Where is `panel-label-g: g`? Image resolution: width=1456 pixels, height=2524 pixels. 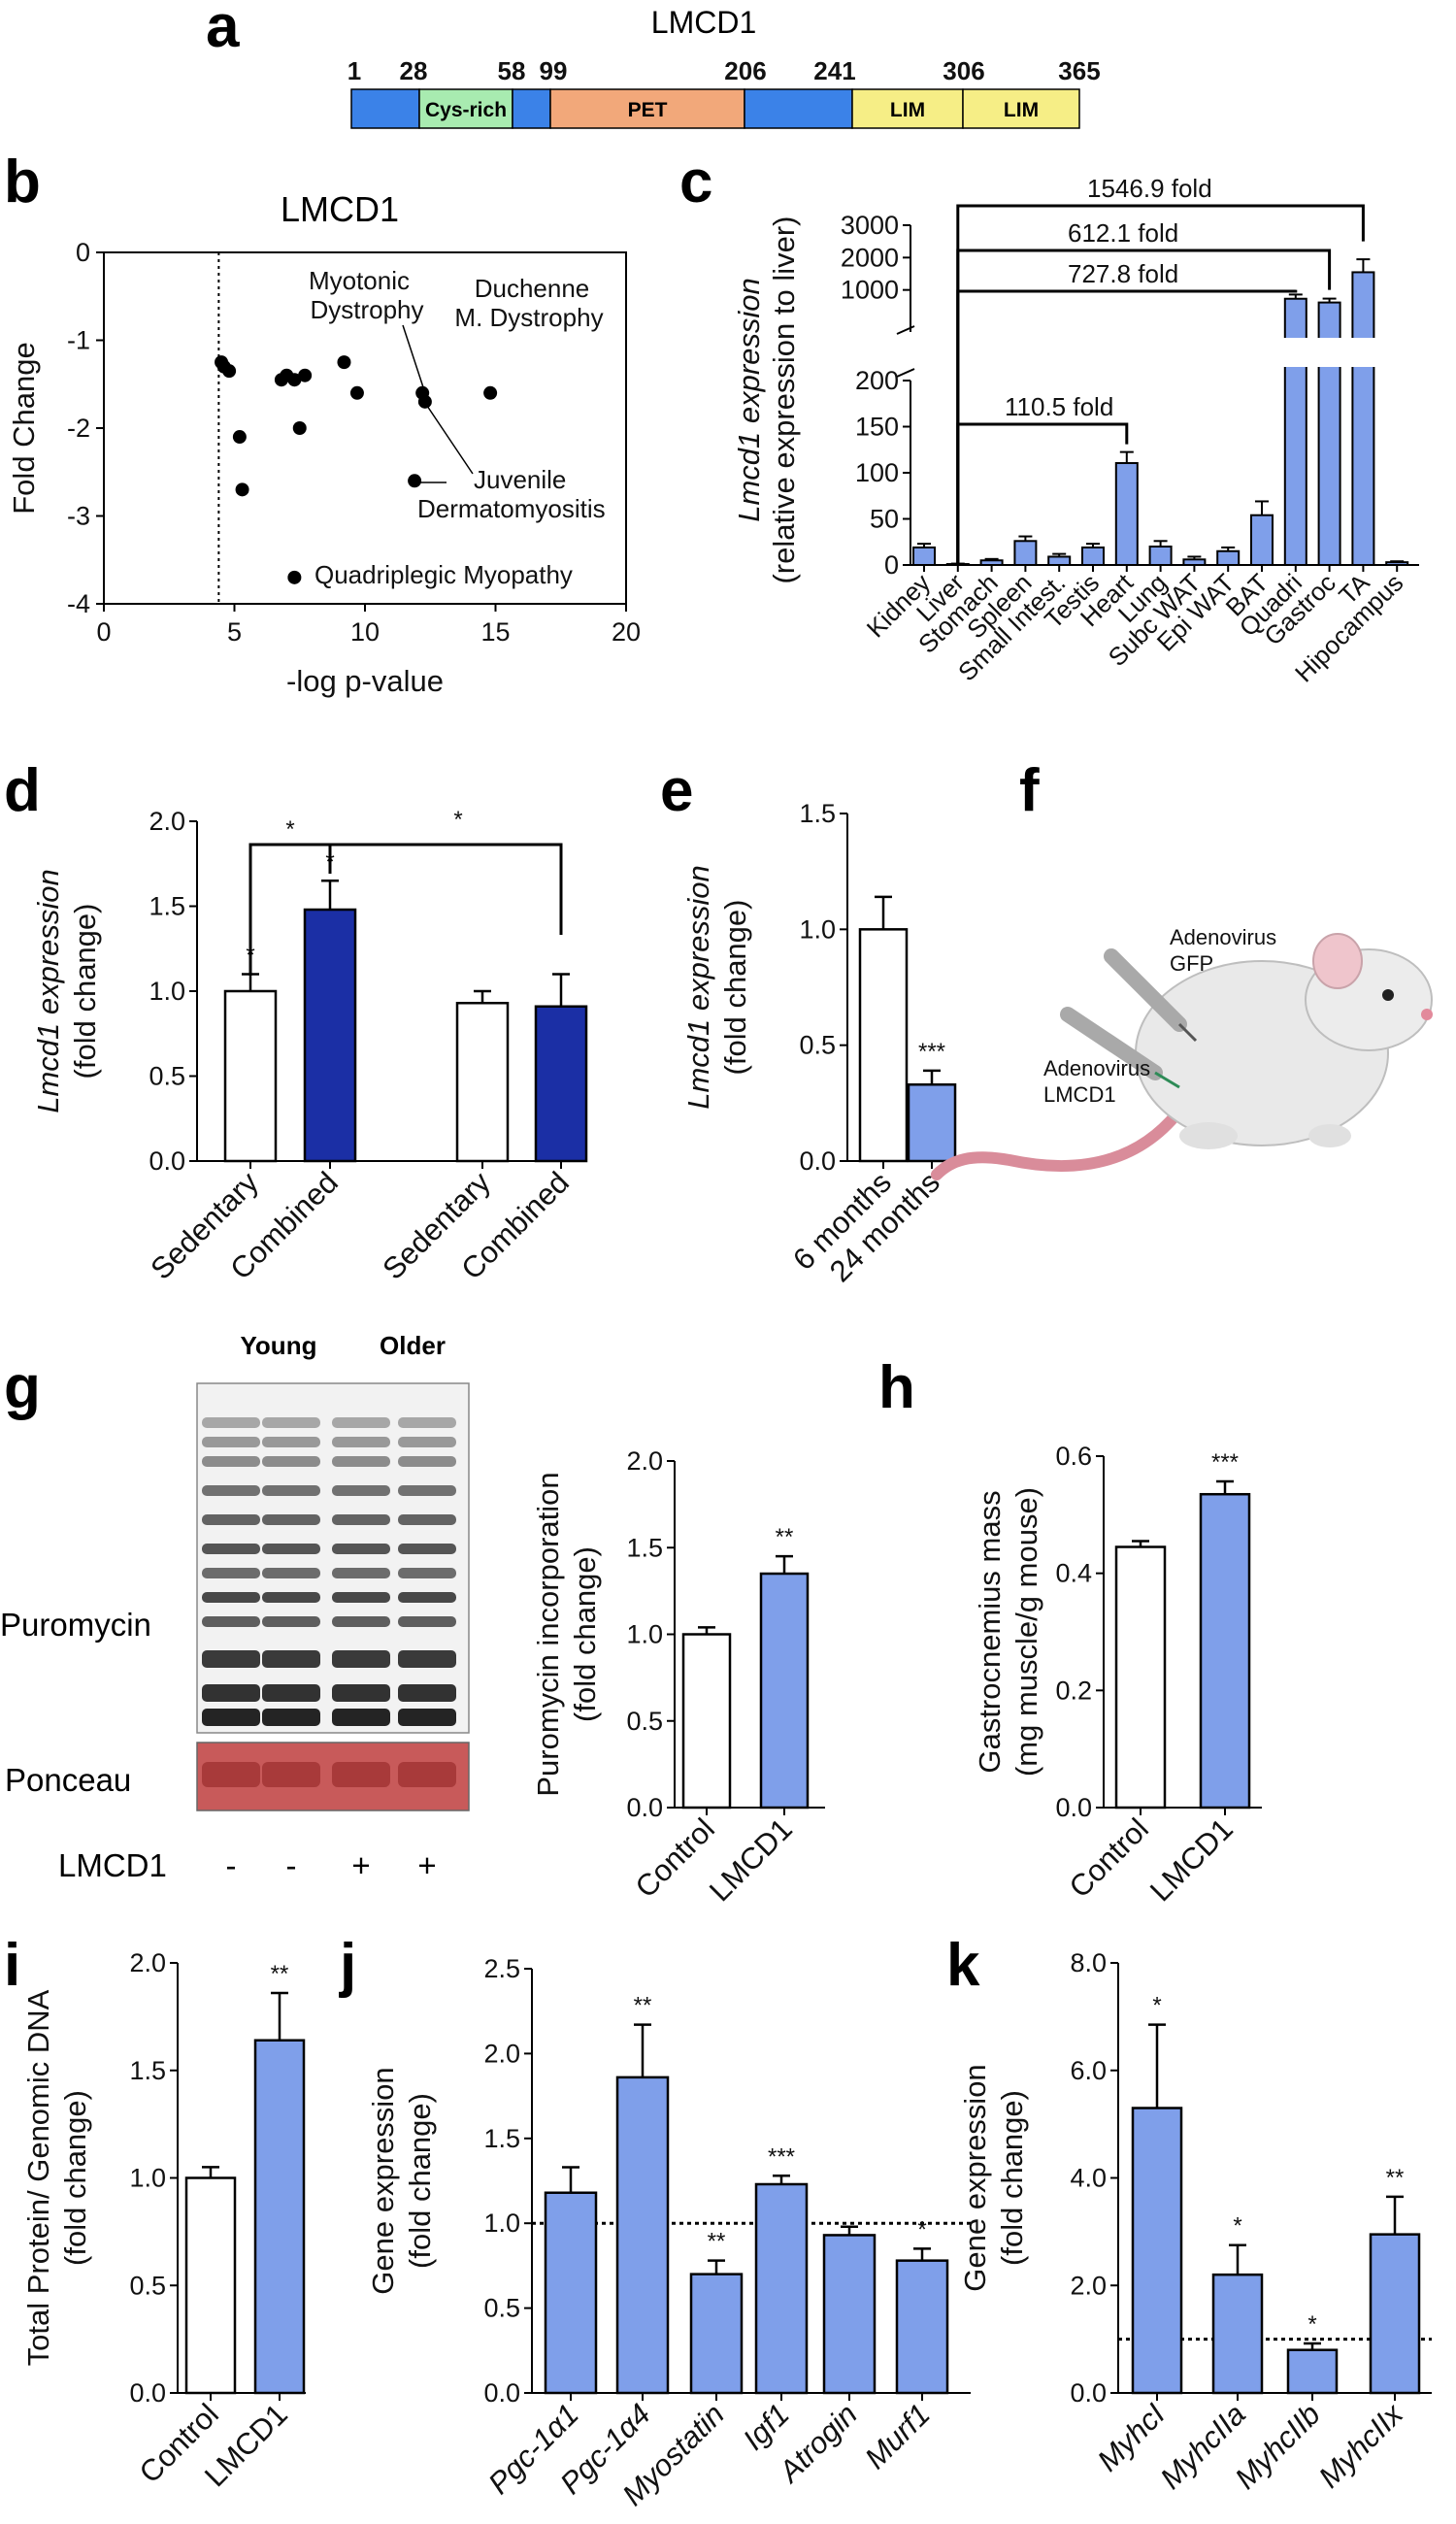 panel-label-g: g is located at coordinates (22, 1387).